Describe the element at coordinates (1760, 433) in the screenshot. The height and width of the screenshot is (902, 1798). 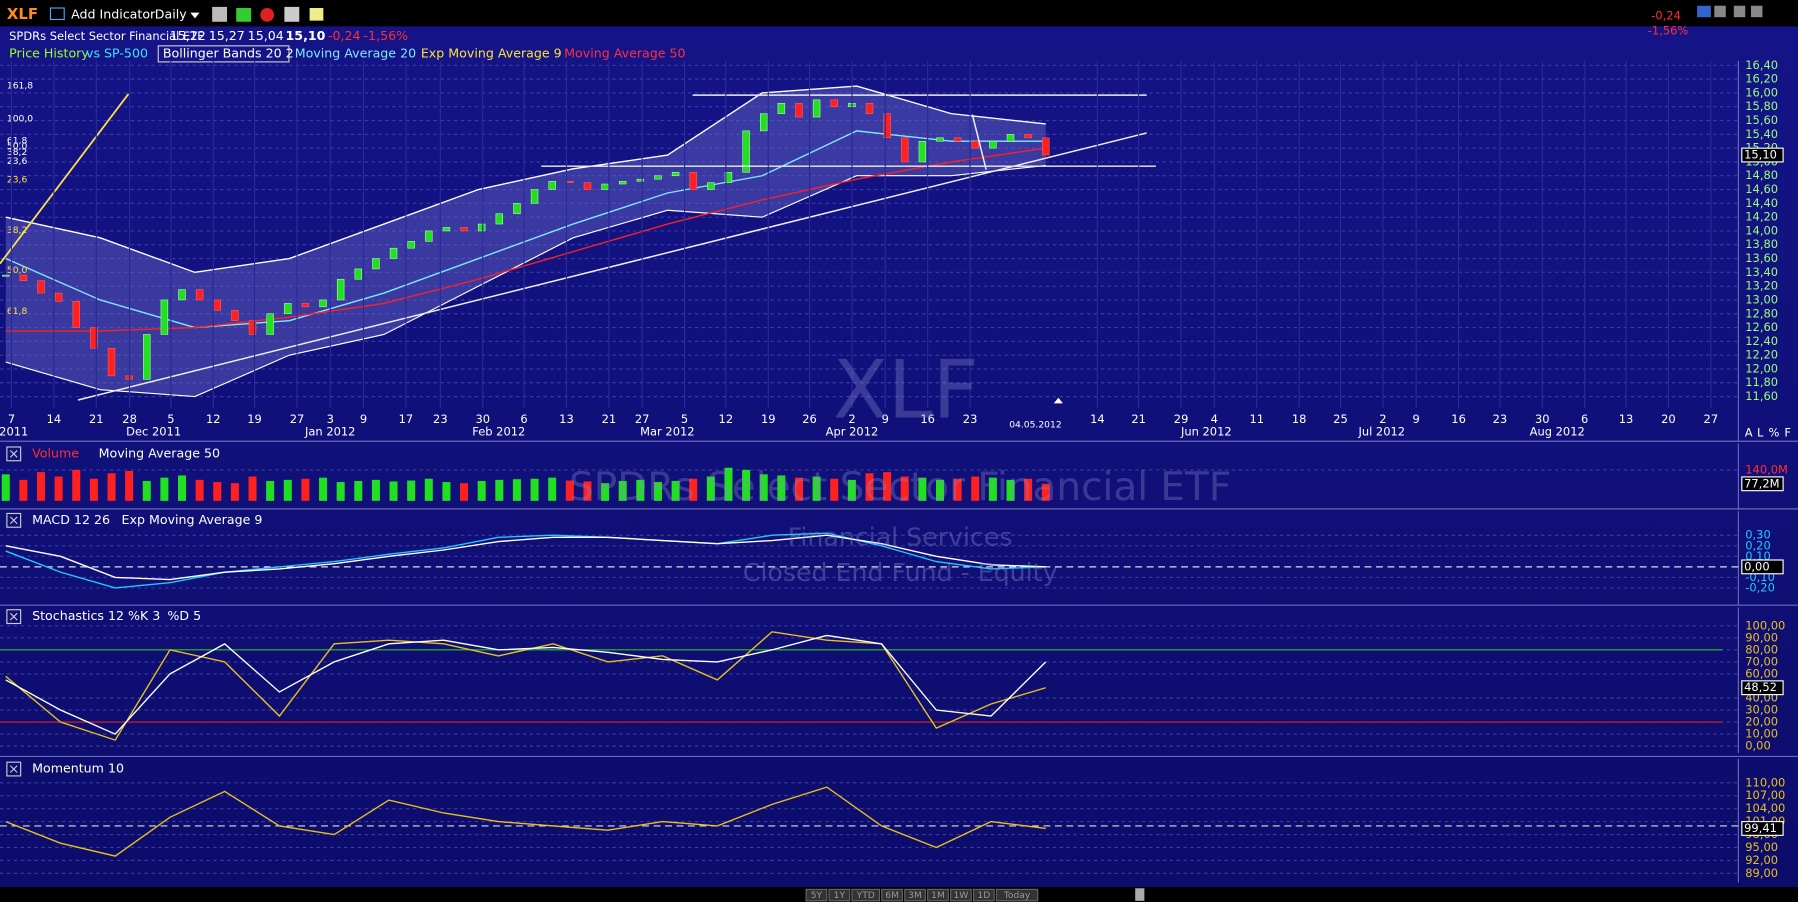
I see `scale-button: L` at that location.